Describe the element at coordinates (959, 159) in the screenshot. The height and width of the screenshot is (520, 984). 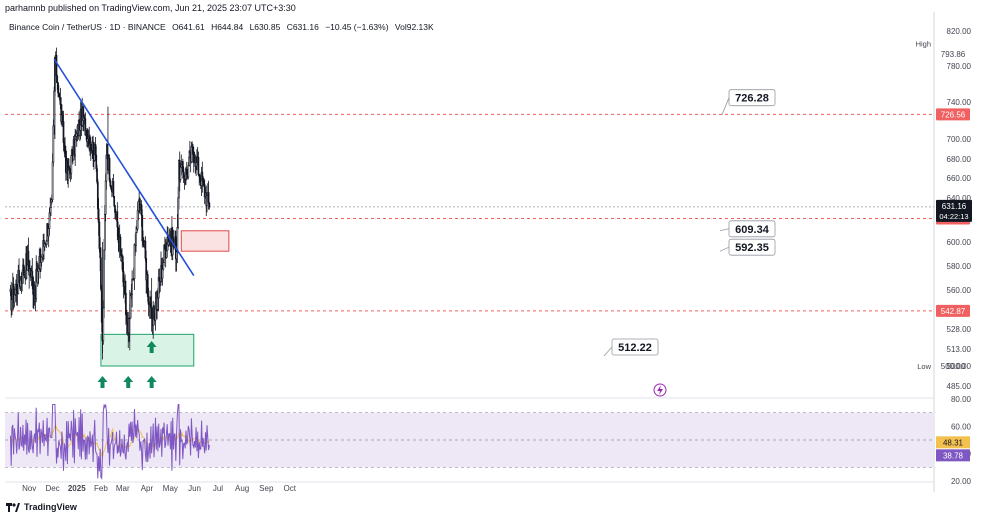
I see `y-tick-label: 680.00` at that location.